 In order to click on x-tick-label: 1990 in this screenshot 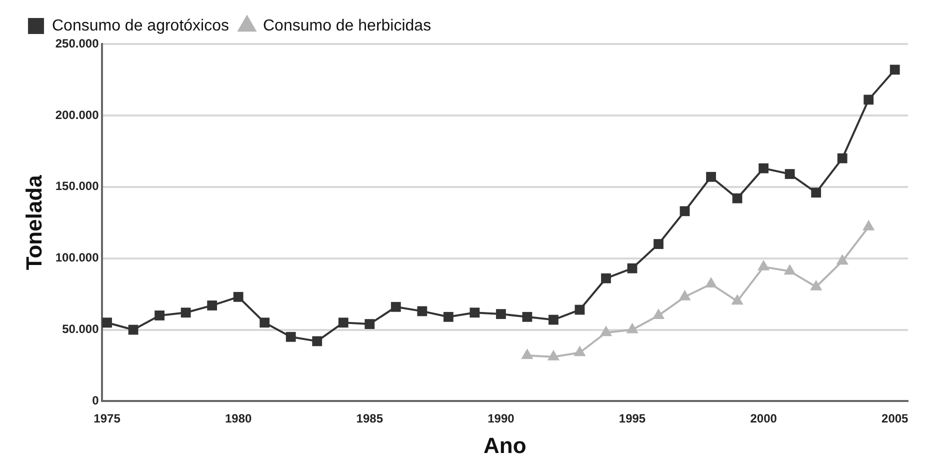, I will do `click(501, 419)`.